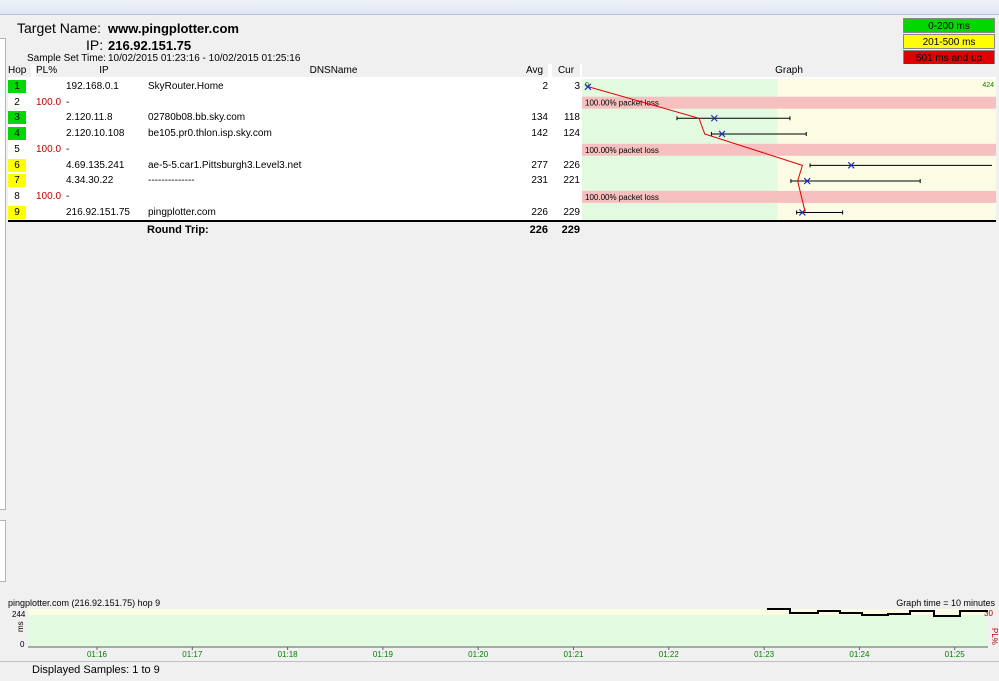 The image size is (999, 681). What do you see at coordinates (17, 196) in the screenshot?
I see `hop-number: 8` at bounding box center [17, 196].